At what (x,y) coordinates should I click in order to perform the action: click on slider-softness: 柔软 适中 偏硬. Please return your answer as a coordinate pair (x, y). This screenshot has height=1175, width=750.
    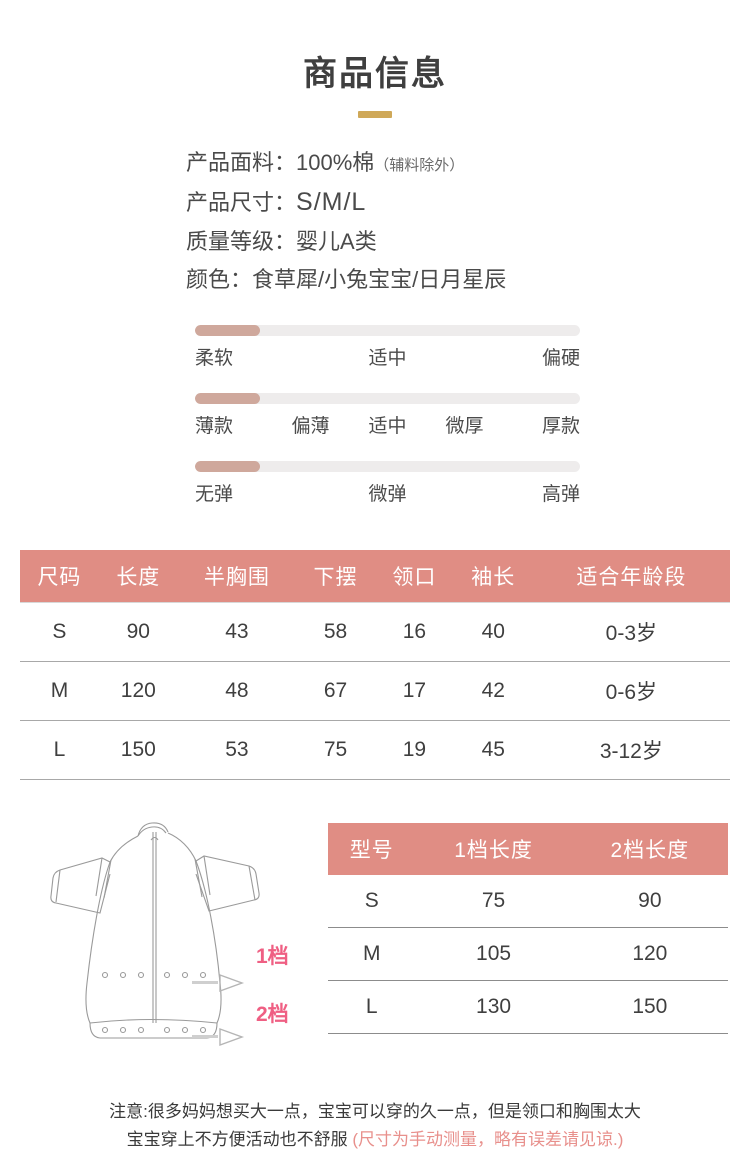
    Looking at the image, I should click on (387, 347).